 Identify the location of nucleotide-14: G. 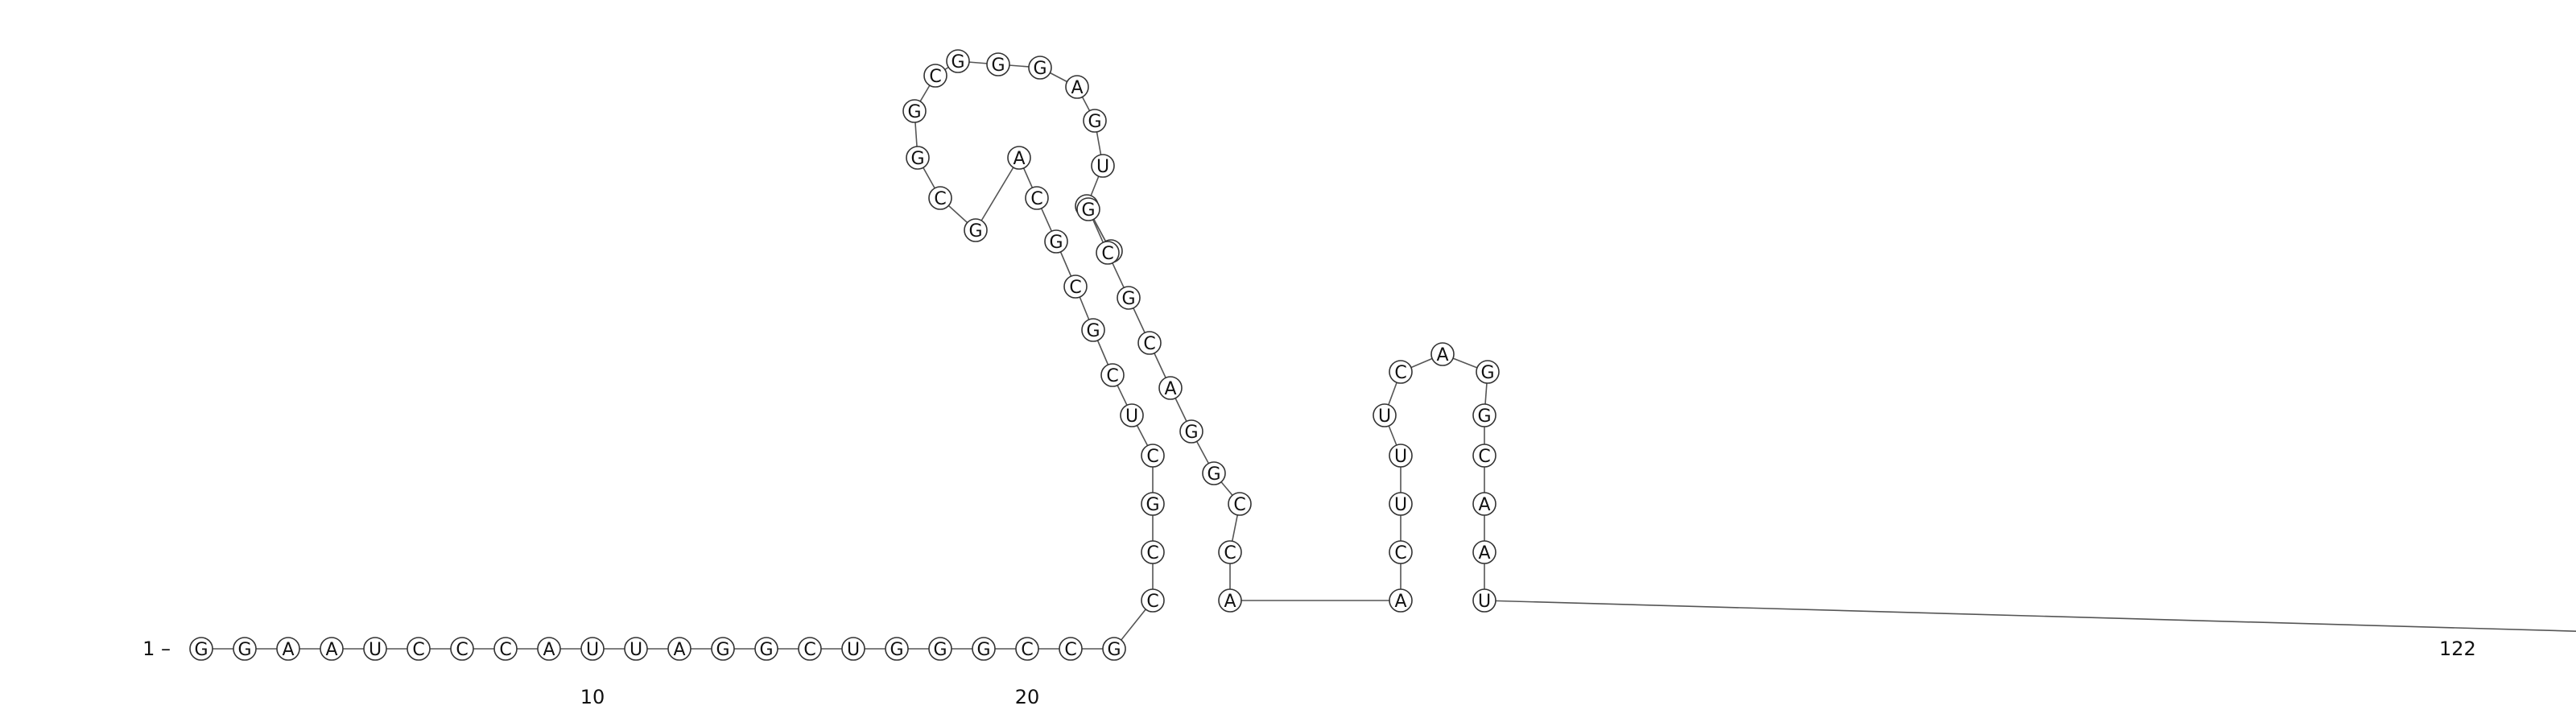
(766, 649).